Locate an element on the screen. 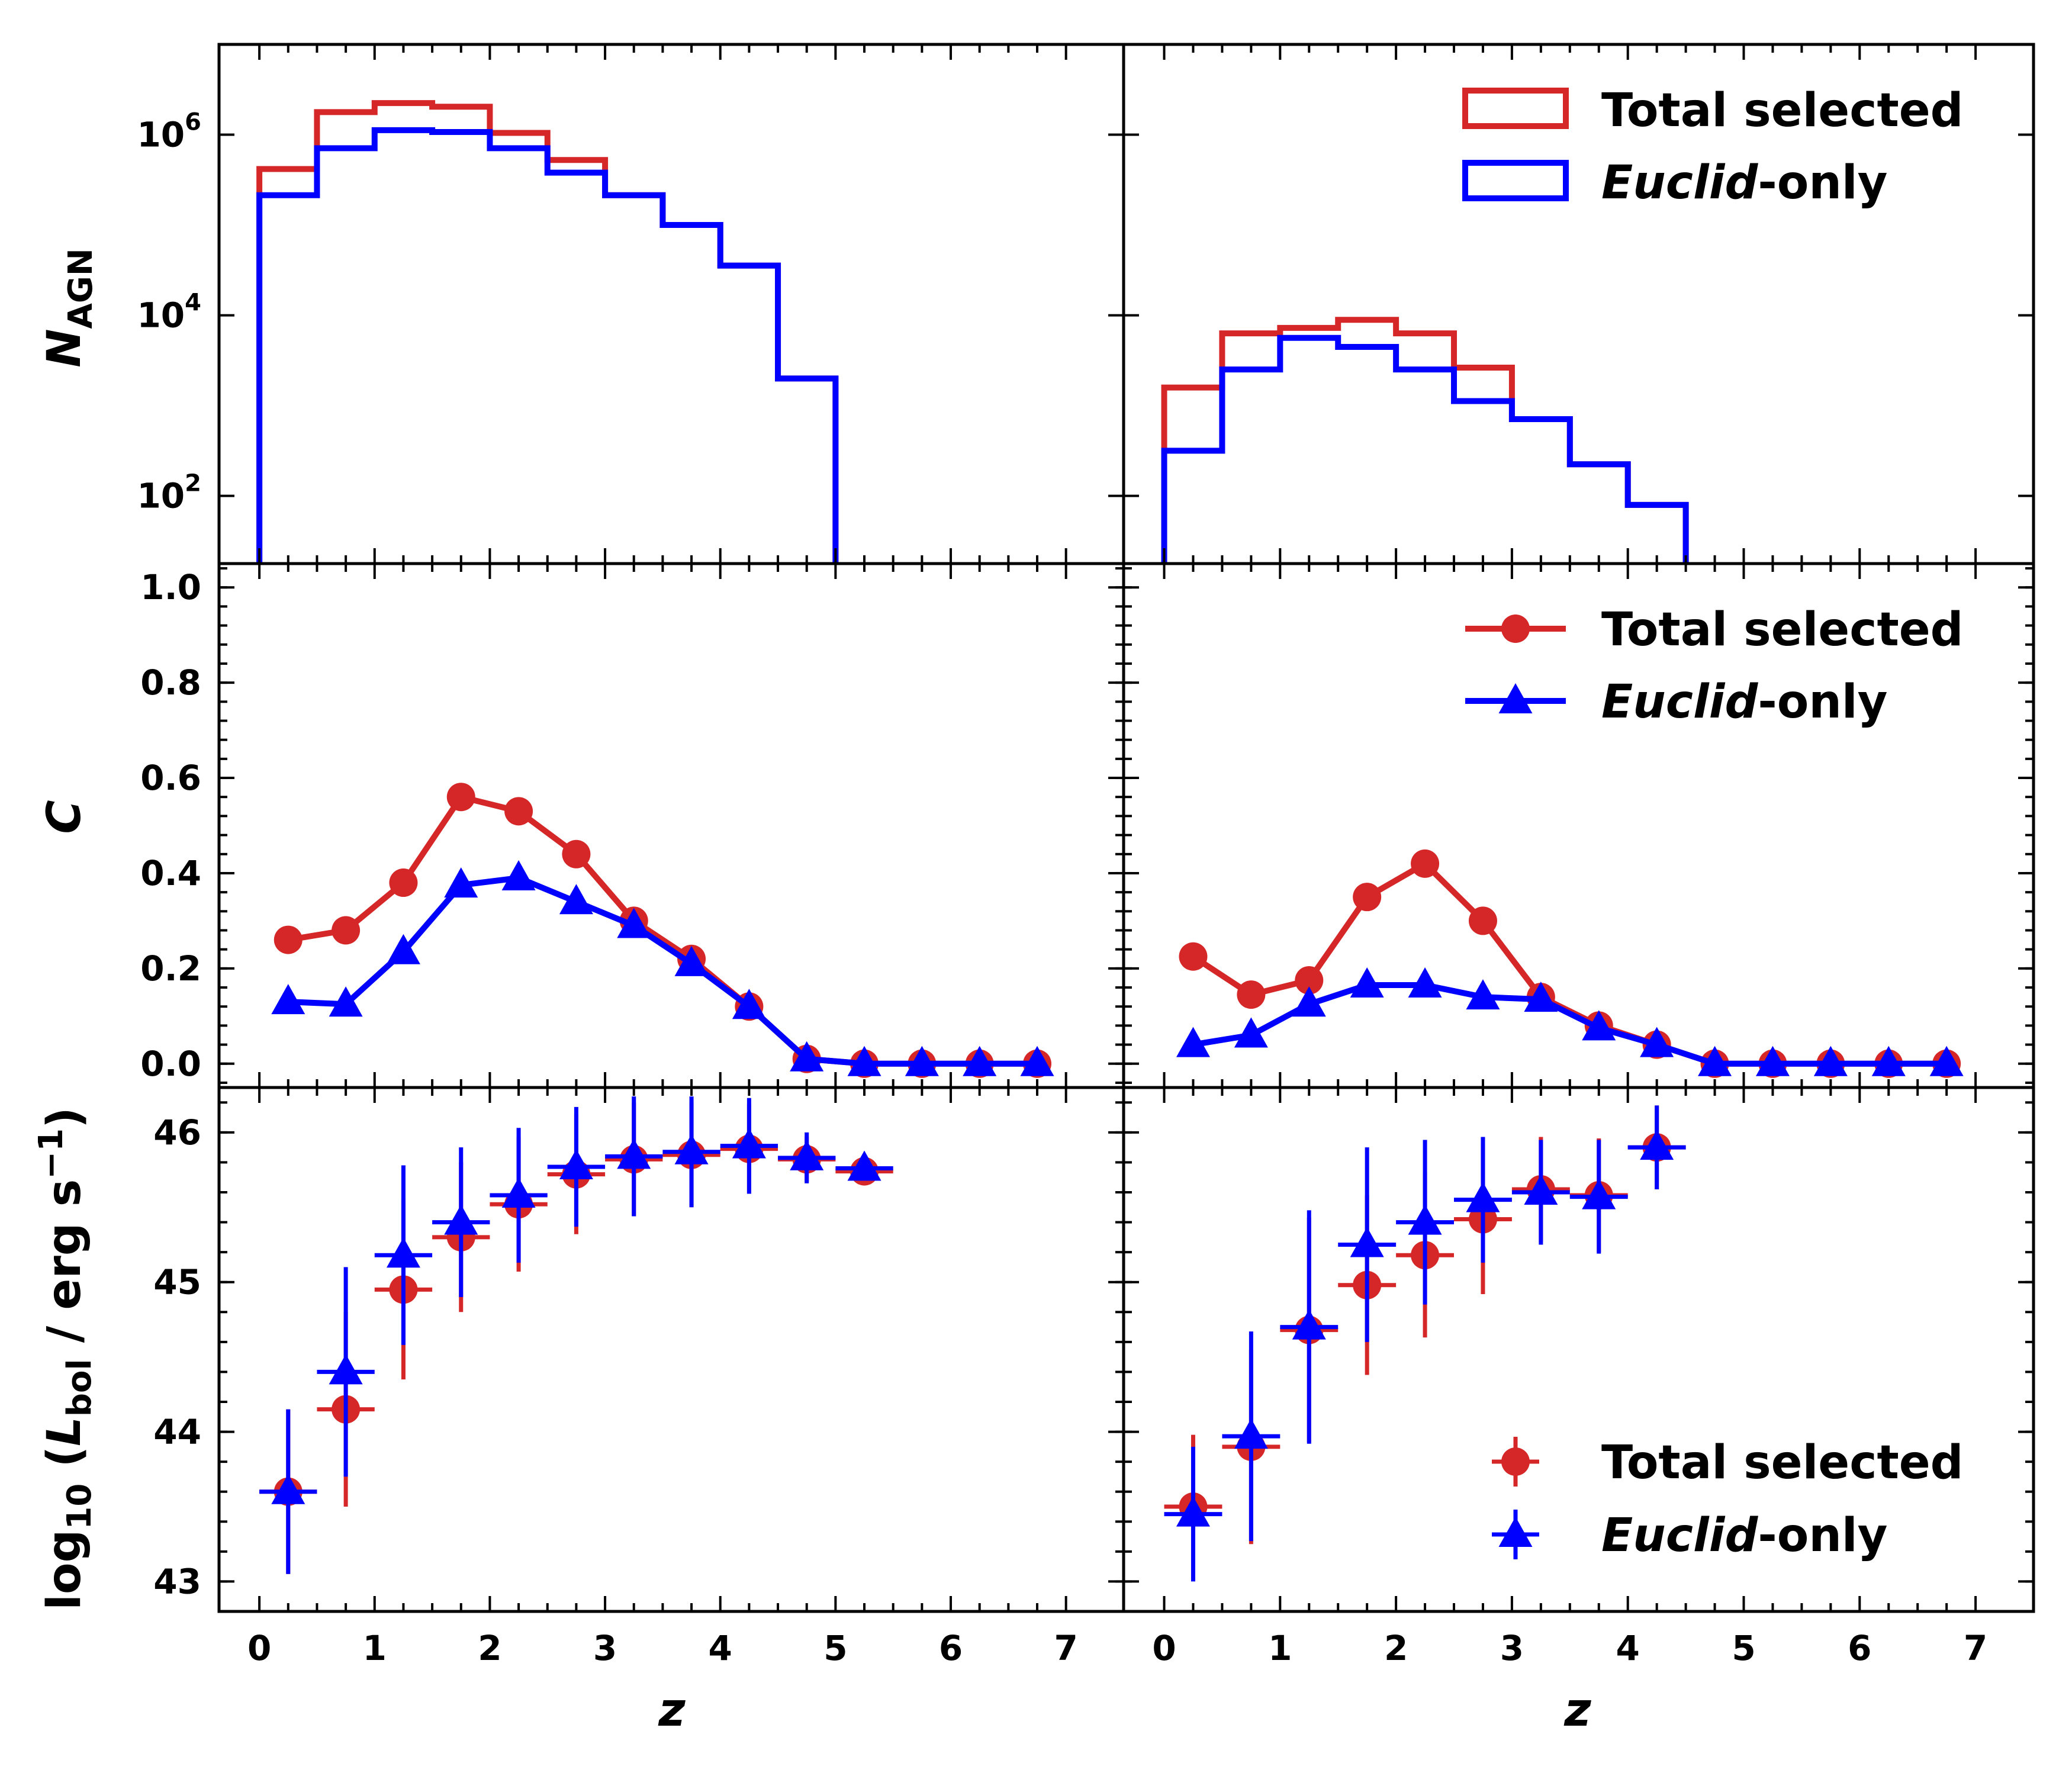 The height and width of the screenshot is (1776, 2072). y-tick-label: 0.0 is located at coordinates (170, 1064).